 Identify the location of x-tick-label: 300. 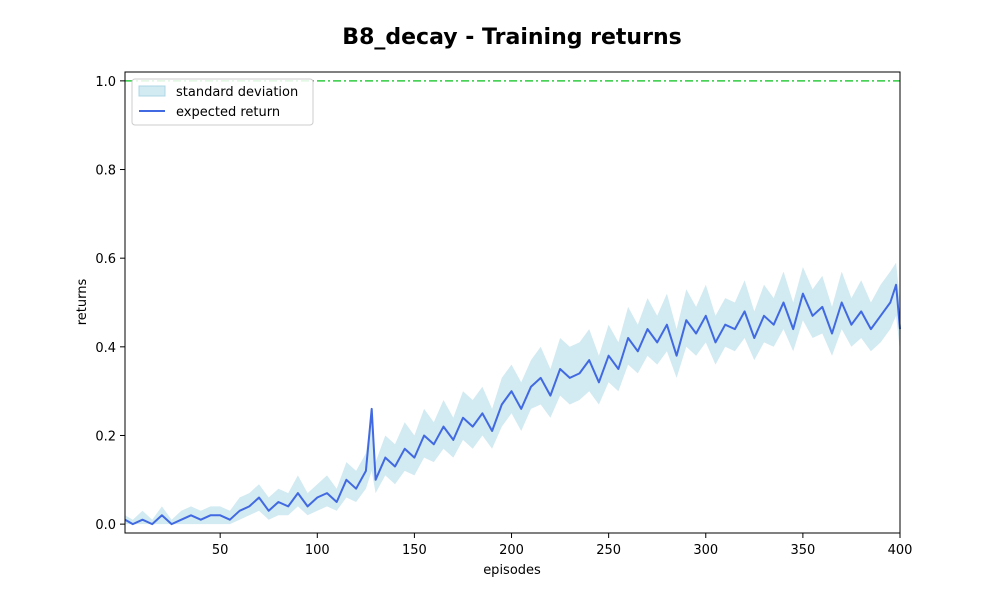
(705, 550).